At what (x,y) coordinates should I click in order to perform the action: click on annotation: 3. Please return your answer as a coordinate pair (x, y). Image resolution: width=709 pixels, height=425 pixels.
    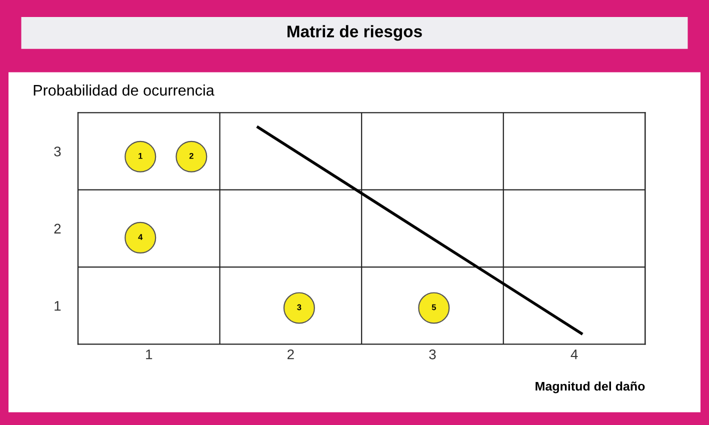
    Looking at the image, I should click on (299, 307).